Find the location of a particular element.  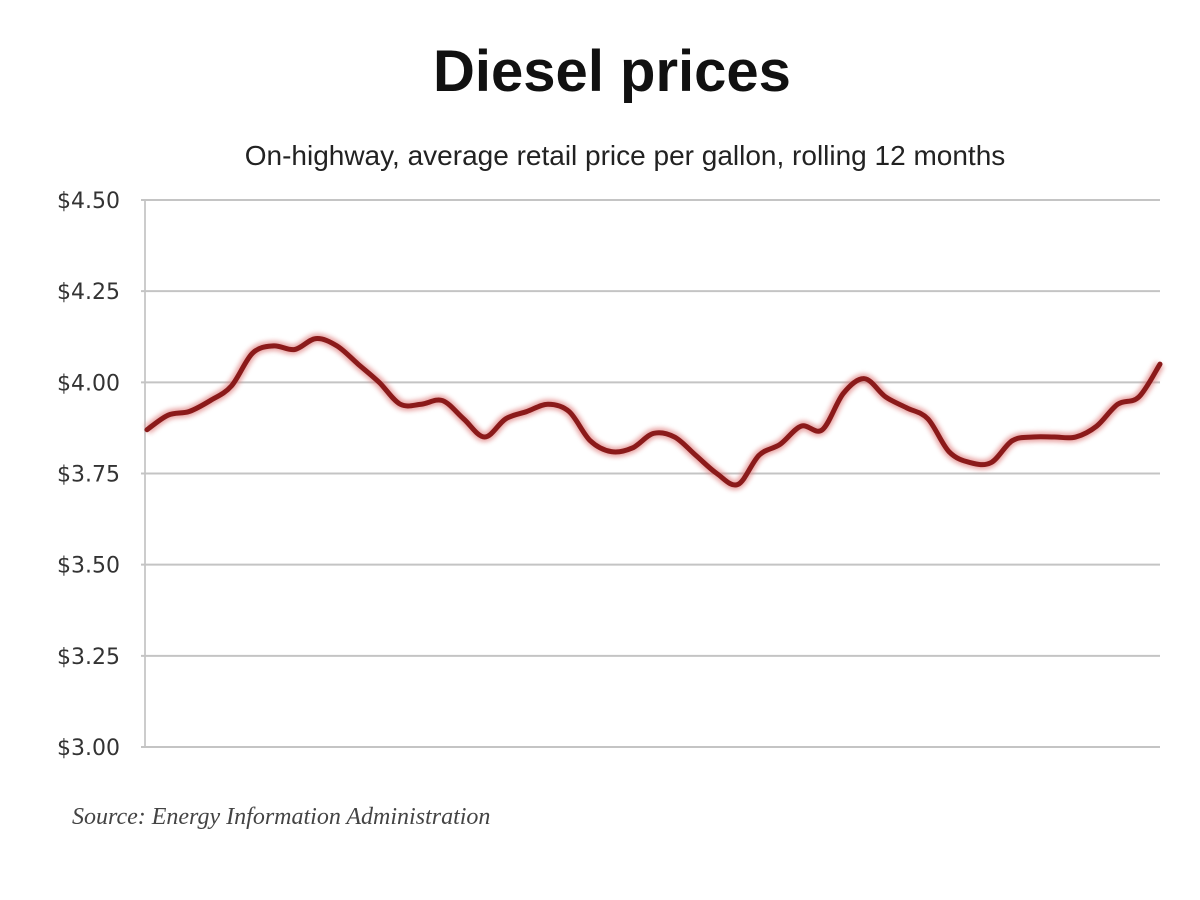

y-tick-label: $4.00 is located at coordinates (88, 383).